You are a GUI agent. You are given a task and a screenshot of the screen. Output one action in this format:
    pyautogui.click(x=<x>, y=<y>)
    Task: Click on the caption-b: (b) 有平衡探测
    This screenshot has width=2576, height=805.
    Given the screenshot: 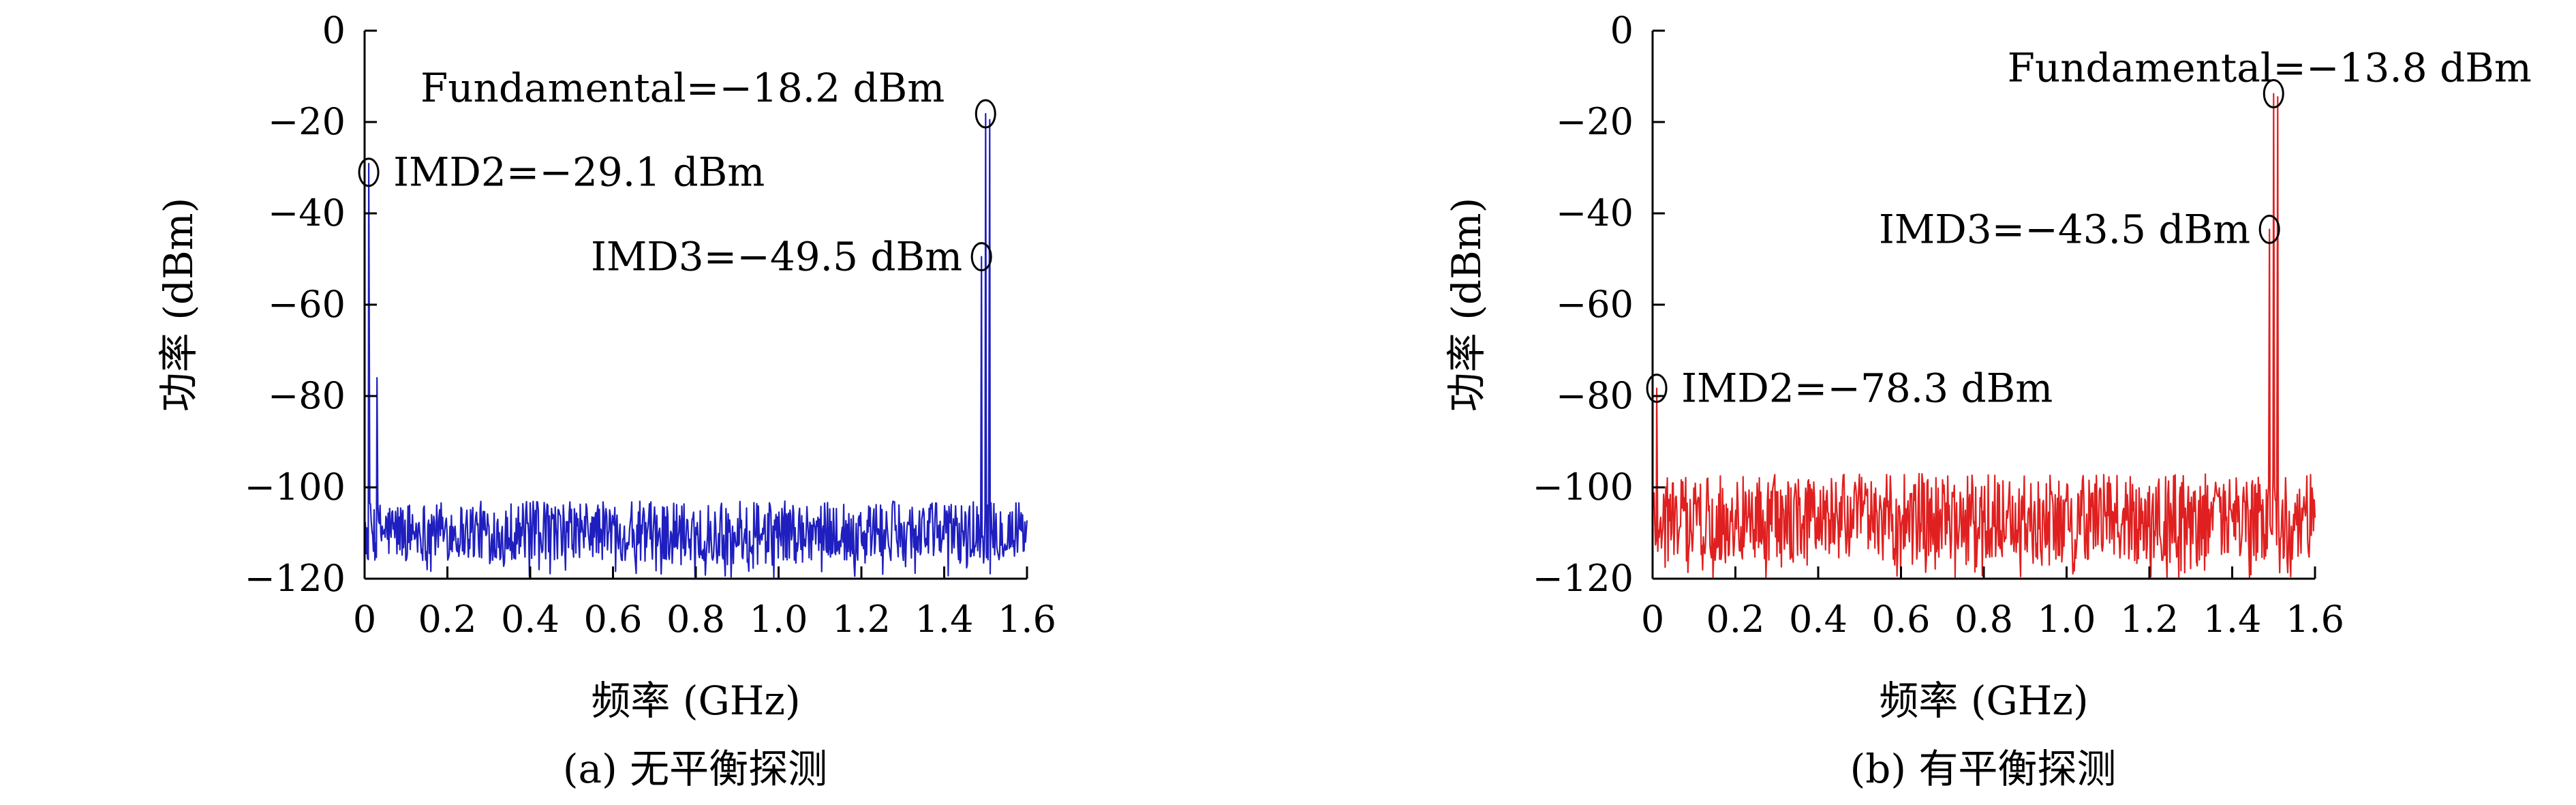 What is the action you would take?
    pyautogui.click(x=1983, y=769)
    